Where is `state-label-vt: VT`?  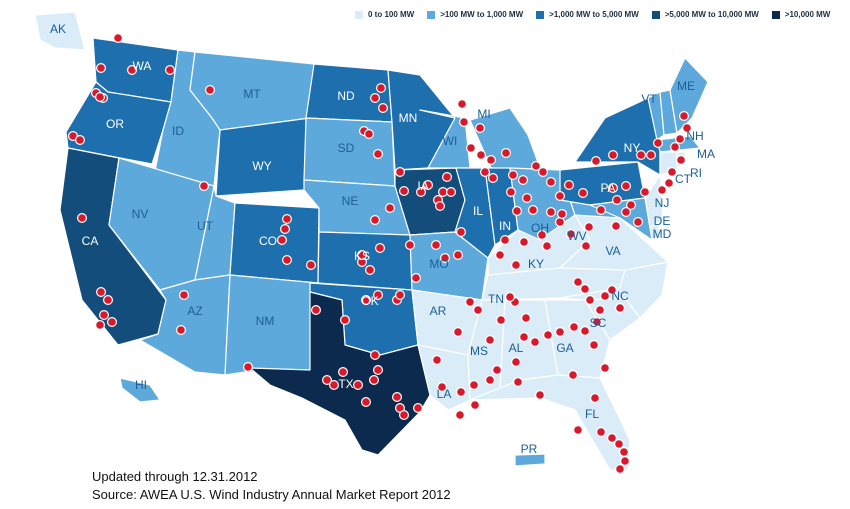 state-label-vt: VT is located at coordinates (649, 99).